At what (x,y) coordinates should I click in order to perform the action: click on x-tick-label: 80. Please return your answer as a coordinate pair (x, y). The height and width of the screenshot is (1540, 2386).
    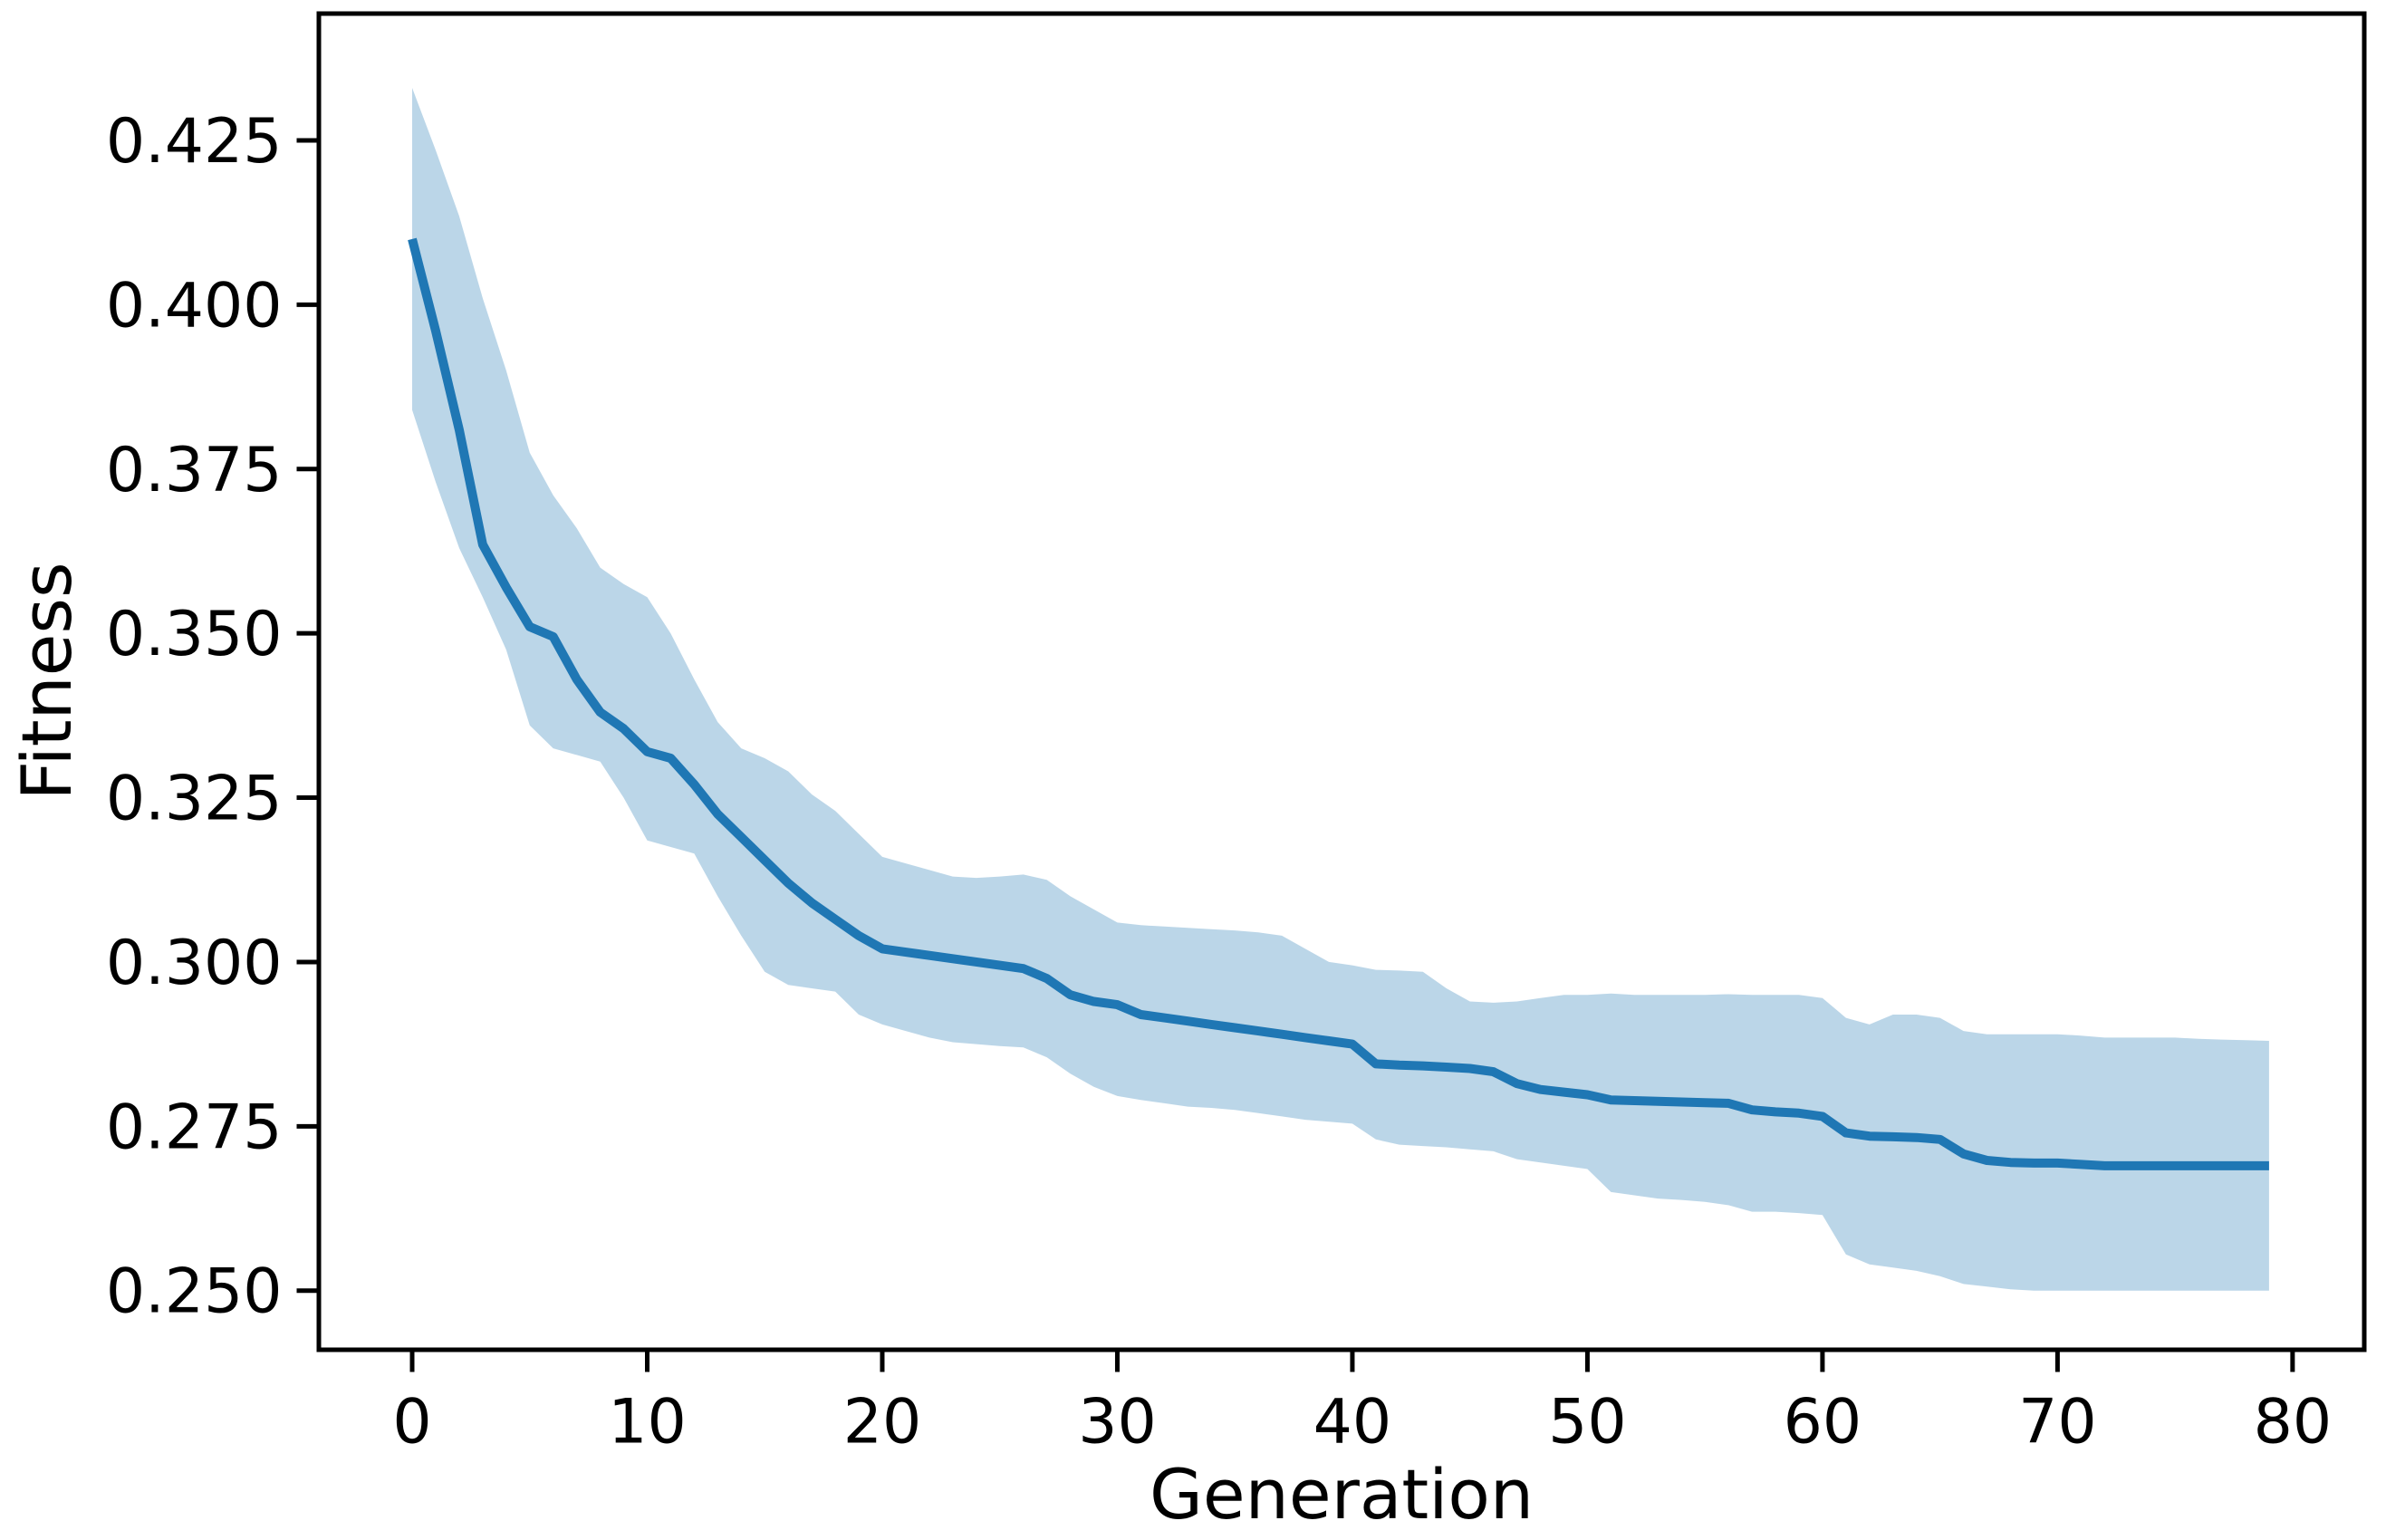
    Looking at the image, I should click on (2293, 1422).